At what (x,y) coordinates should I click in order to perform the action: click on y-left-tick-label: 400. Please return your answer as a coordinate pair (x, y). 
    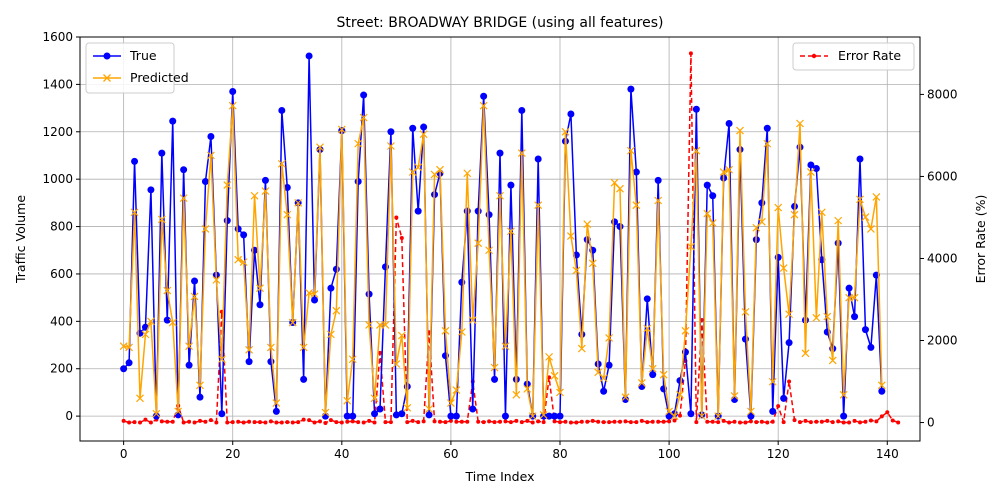
    Looking at the image, I should click on (61, 321).